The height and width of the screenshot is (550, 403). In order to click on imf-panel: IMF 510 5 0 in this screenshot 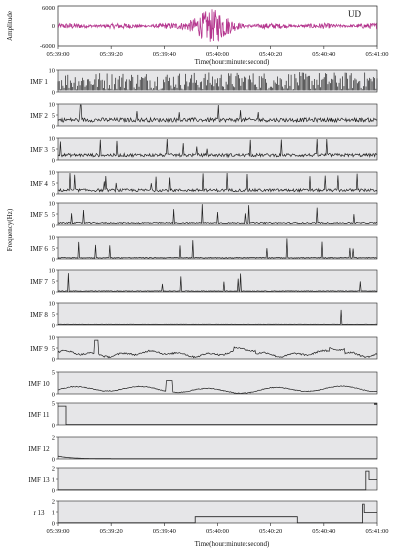, I will do `click(204, 214)`.